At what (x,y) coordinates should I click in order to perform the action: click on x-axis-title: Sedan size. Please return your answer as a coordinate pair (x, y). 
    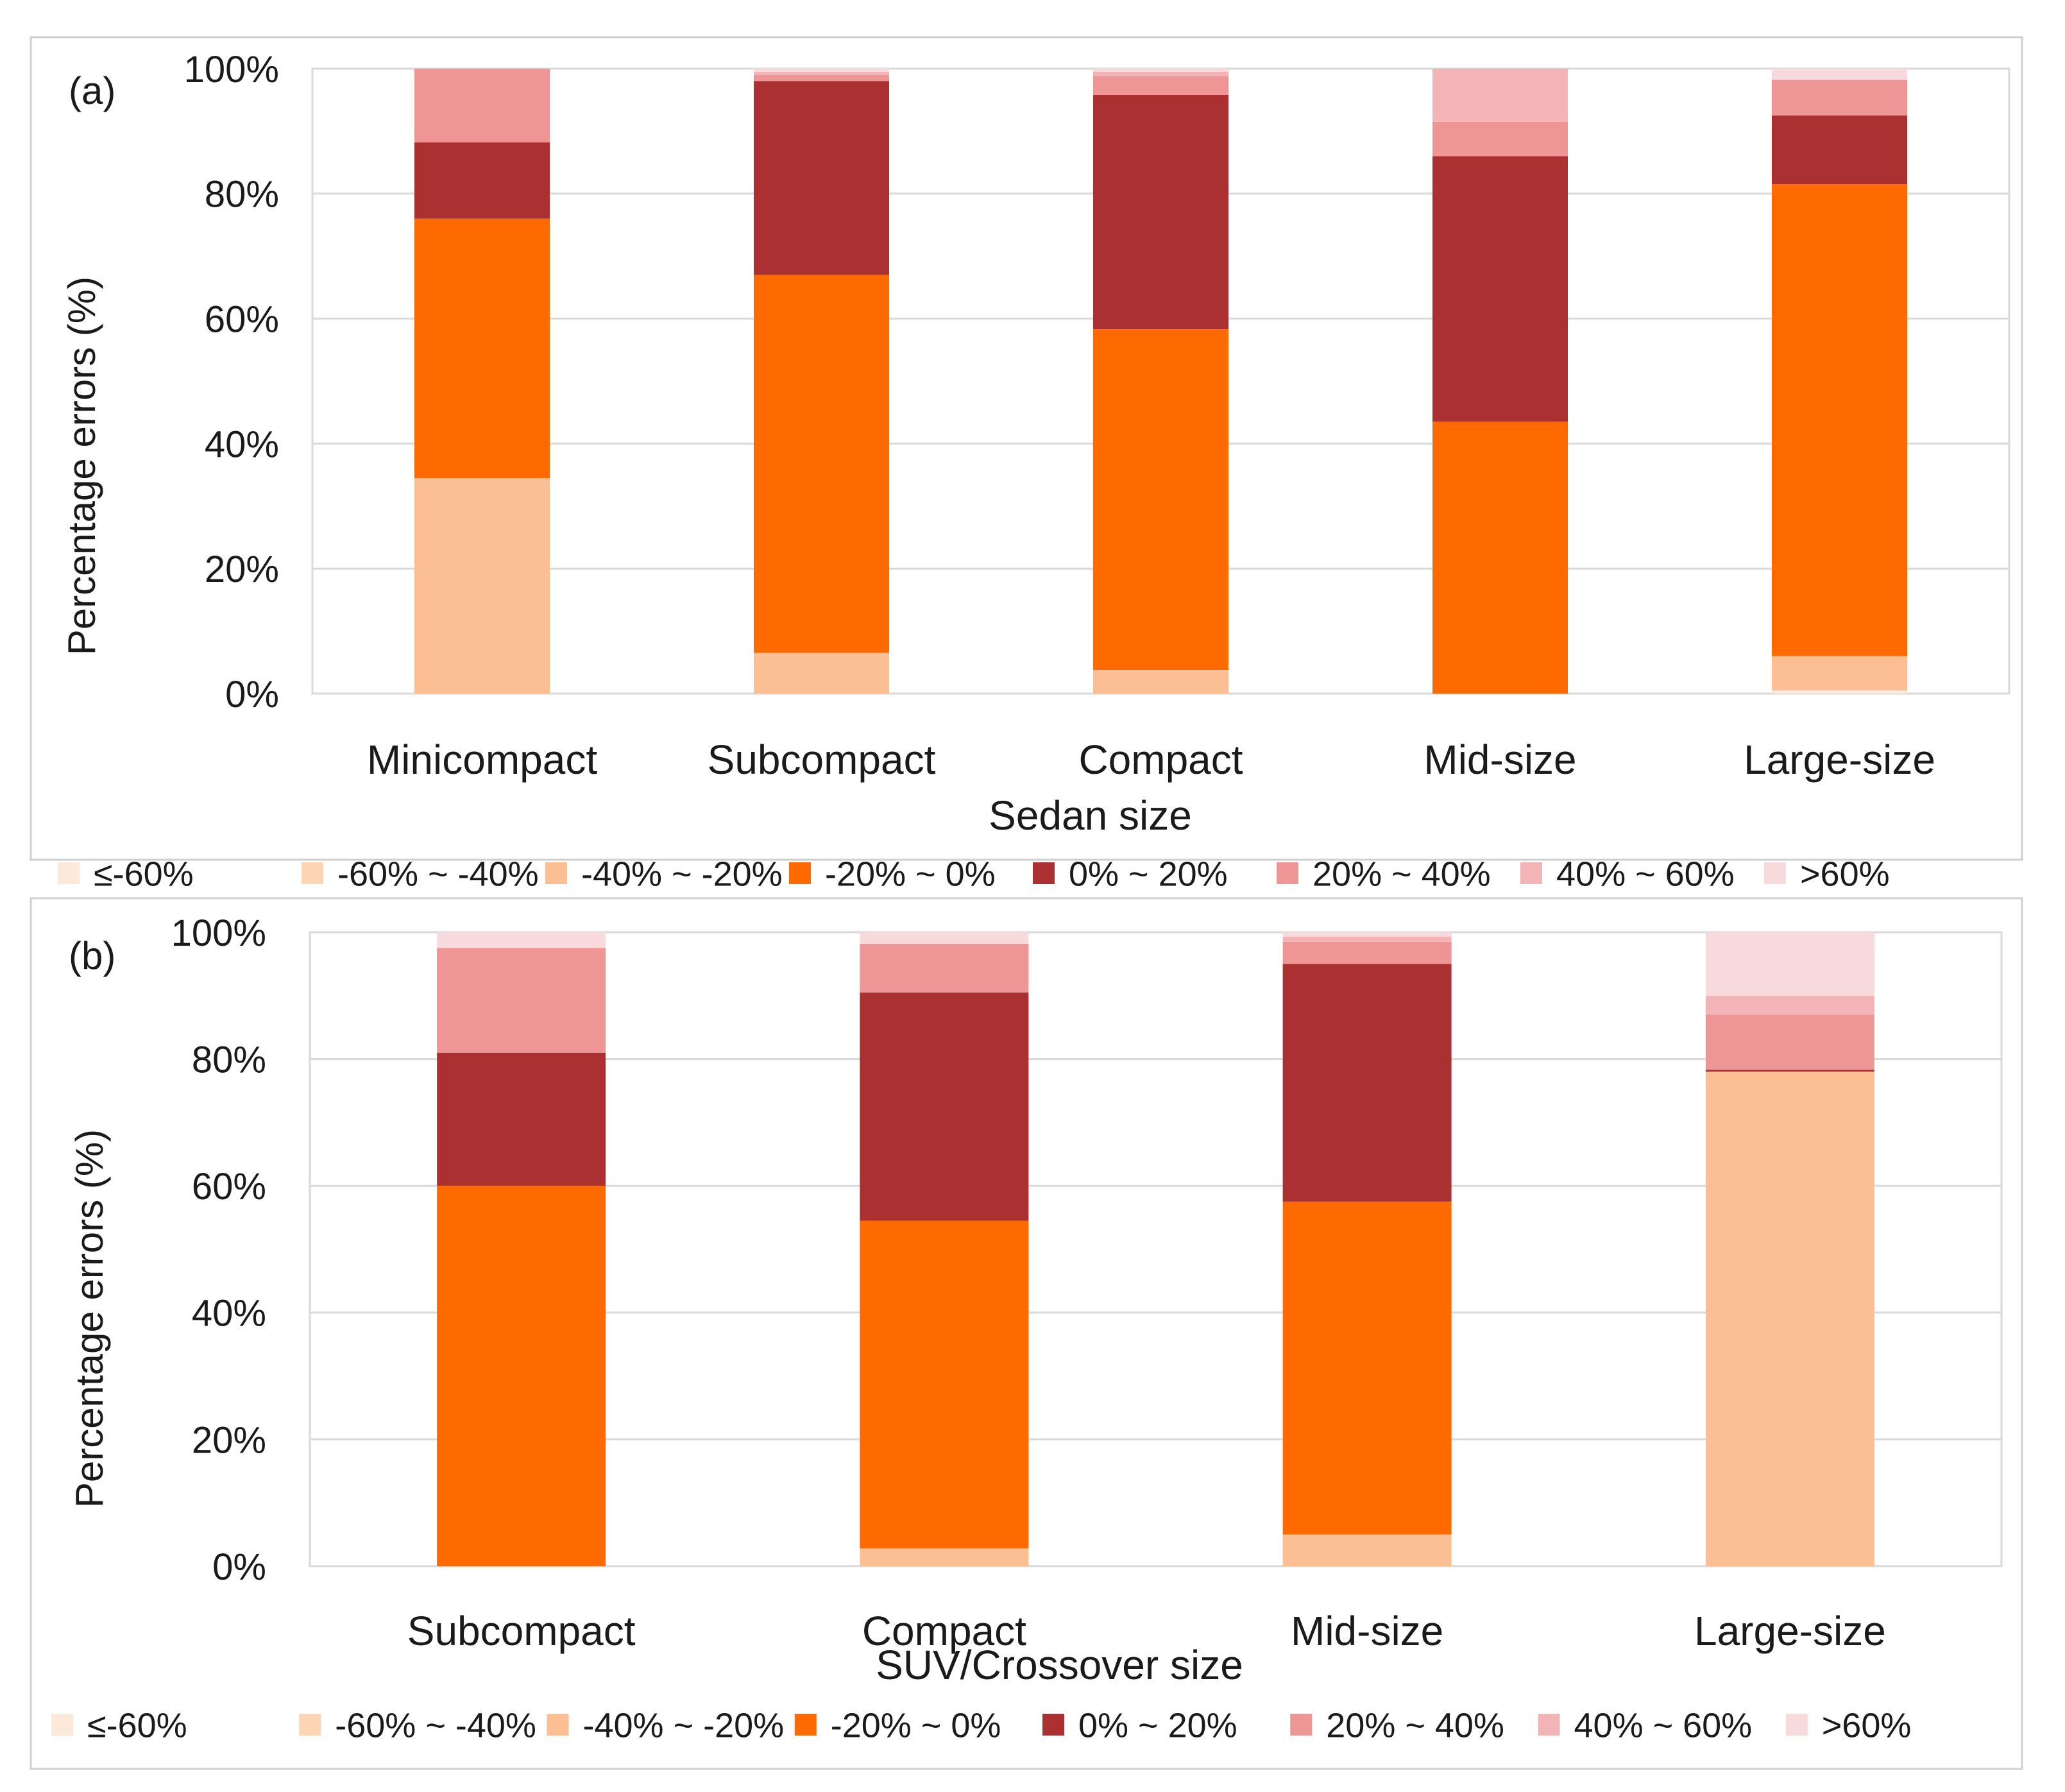
    Looking at the image, I should click on (1090, 815).